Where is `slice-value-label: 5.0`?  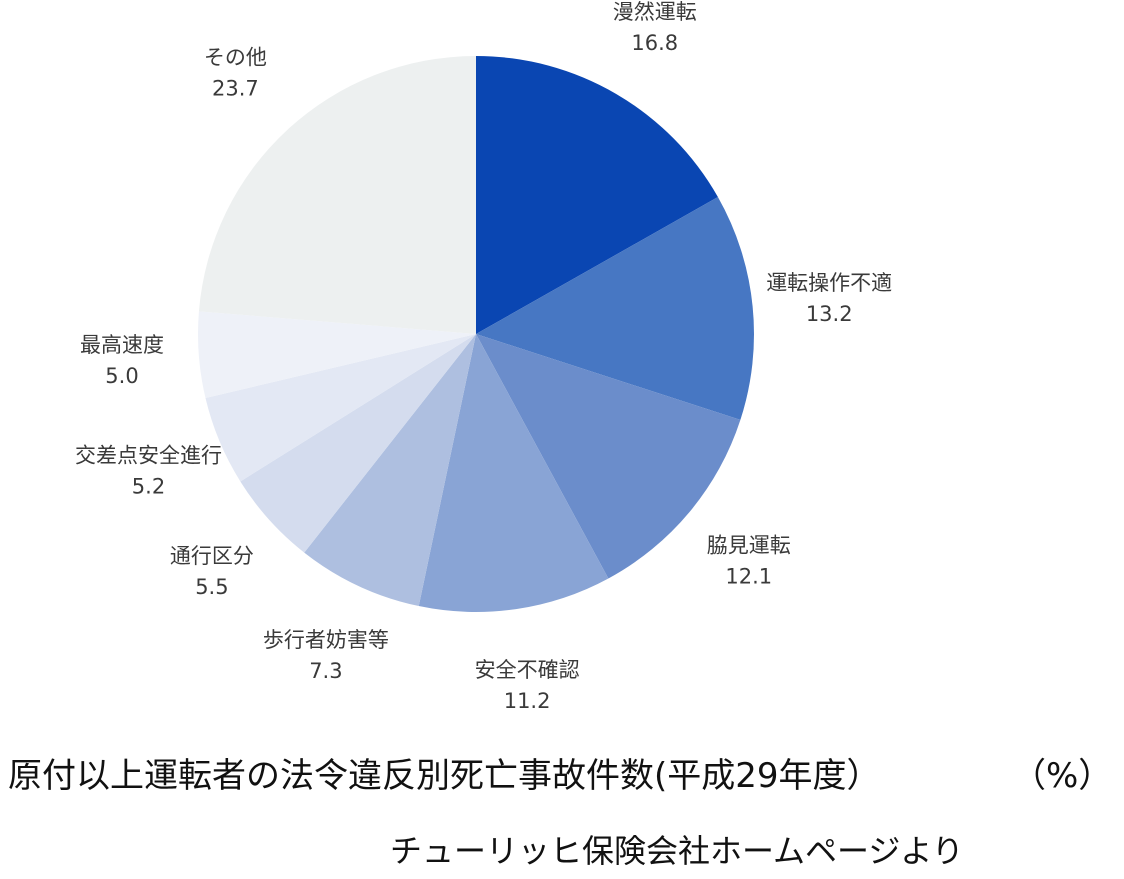 slice-value-label: 5.0 is located at coordinates (121, 376).